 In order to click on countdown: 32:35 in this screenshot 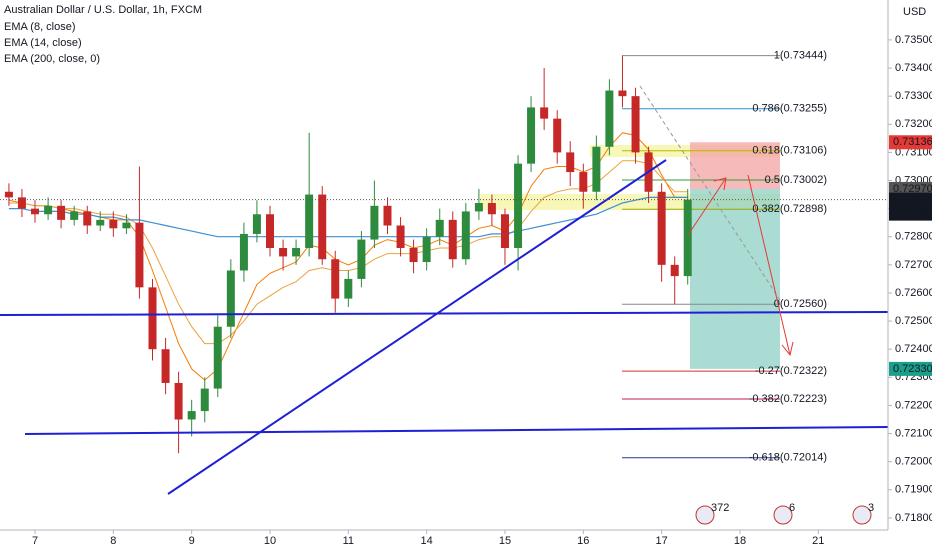, I will do `click(917, 214)`.